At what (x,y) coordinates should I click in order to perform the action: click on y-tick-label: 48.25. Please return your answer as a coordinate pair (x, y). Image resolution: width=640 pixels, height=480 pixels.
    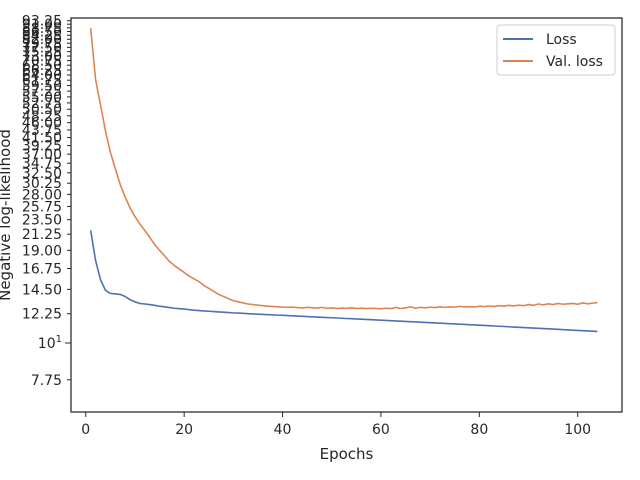
    Looking at the image, I should click on (42, 117).